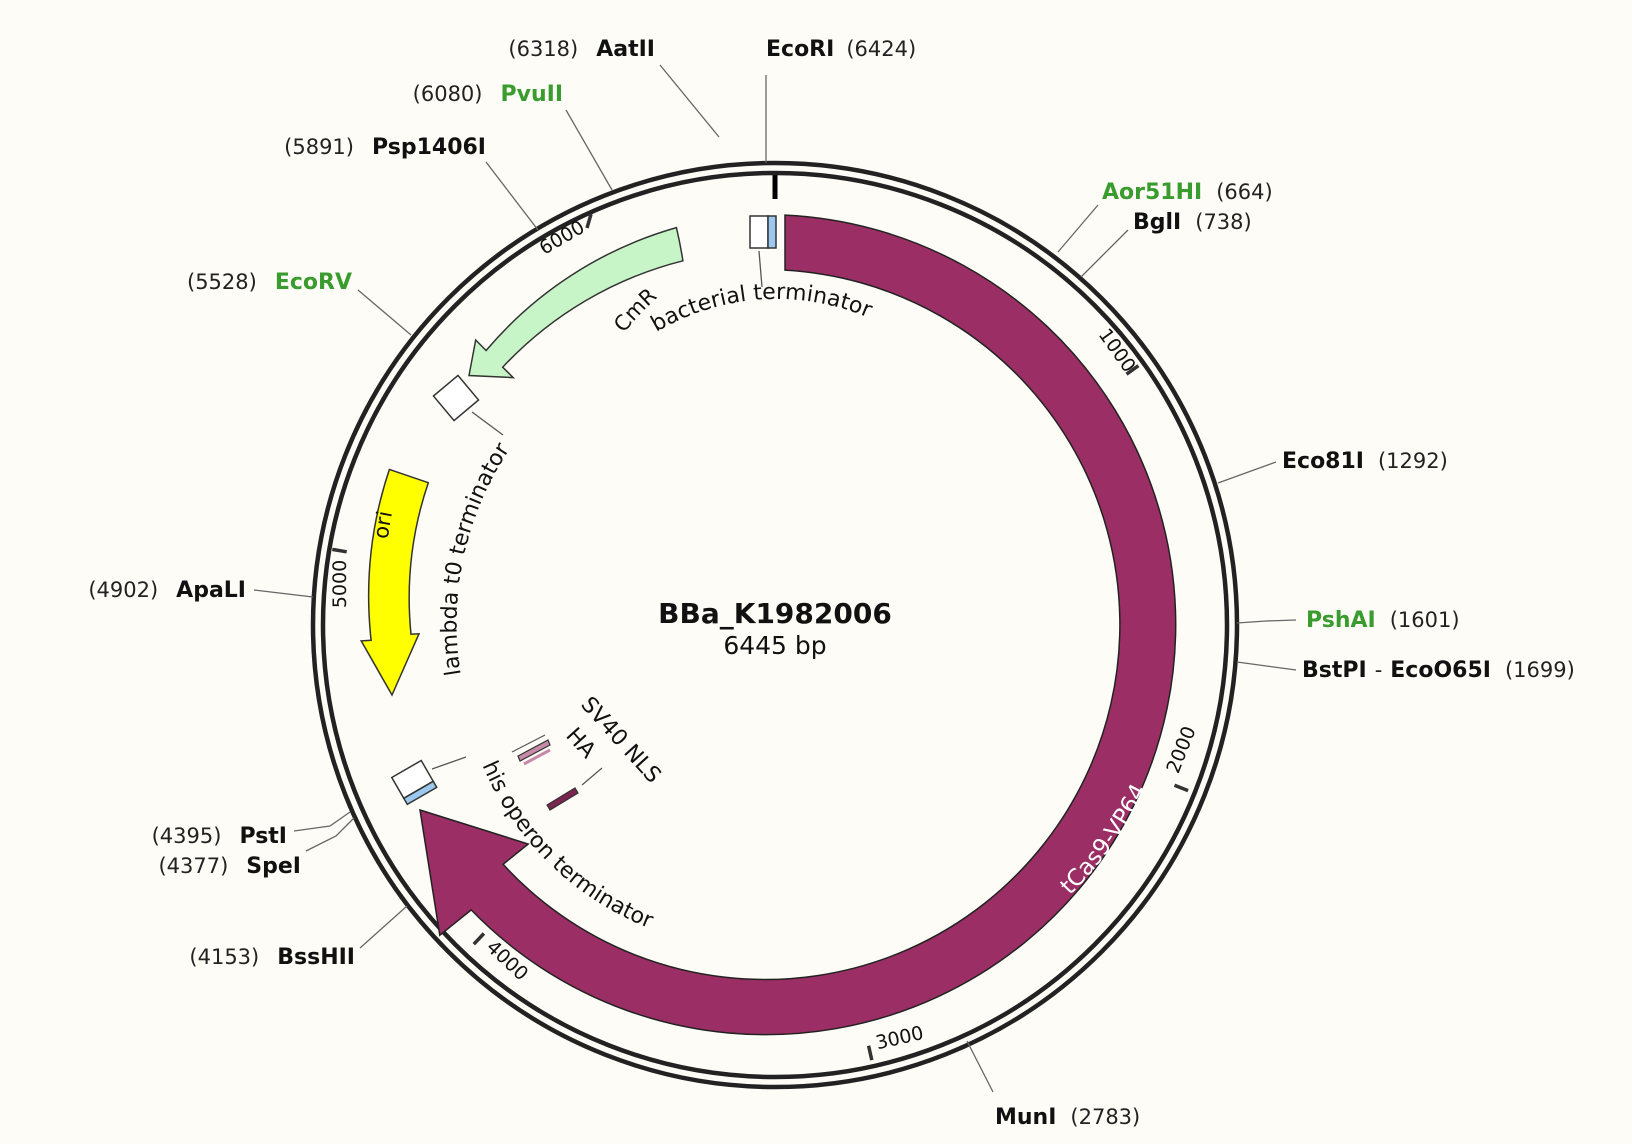  What do you see at coordinates (762, 308) in the screenshot?
I see `bacterial-terminator-label: bacterial terminator` at bounding box center [762, 308].